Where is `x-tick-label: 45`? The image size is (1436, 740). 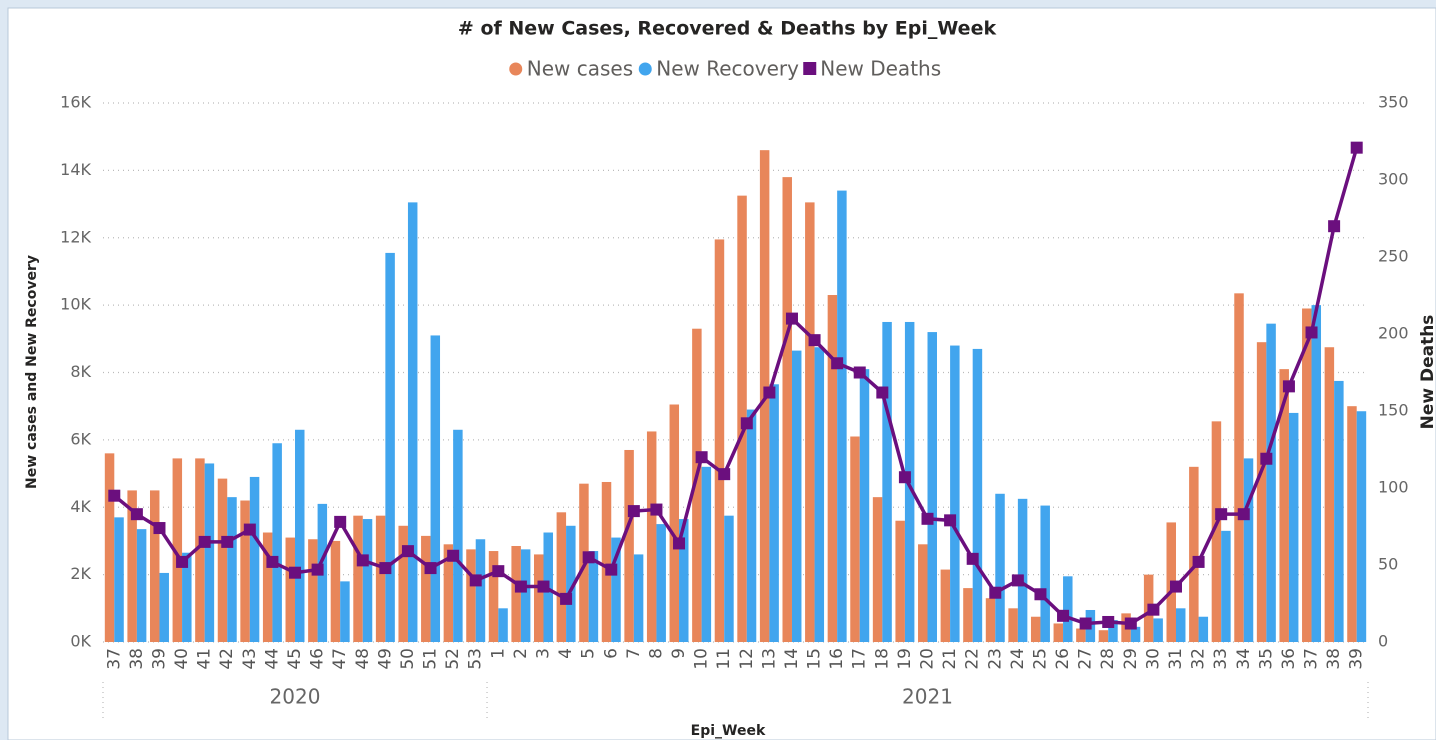 x-tick-label: 45 is located at coordinates (295, 659).